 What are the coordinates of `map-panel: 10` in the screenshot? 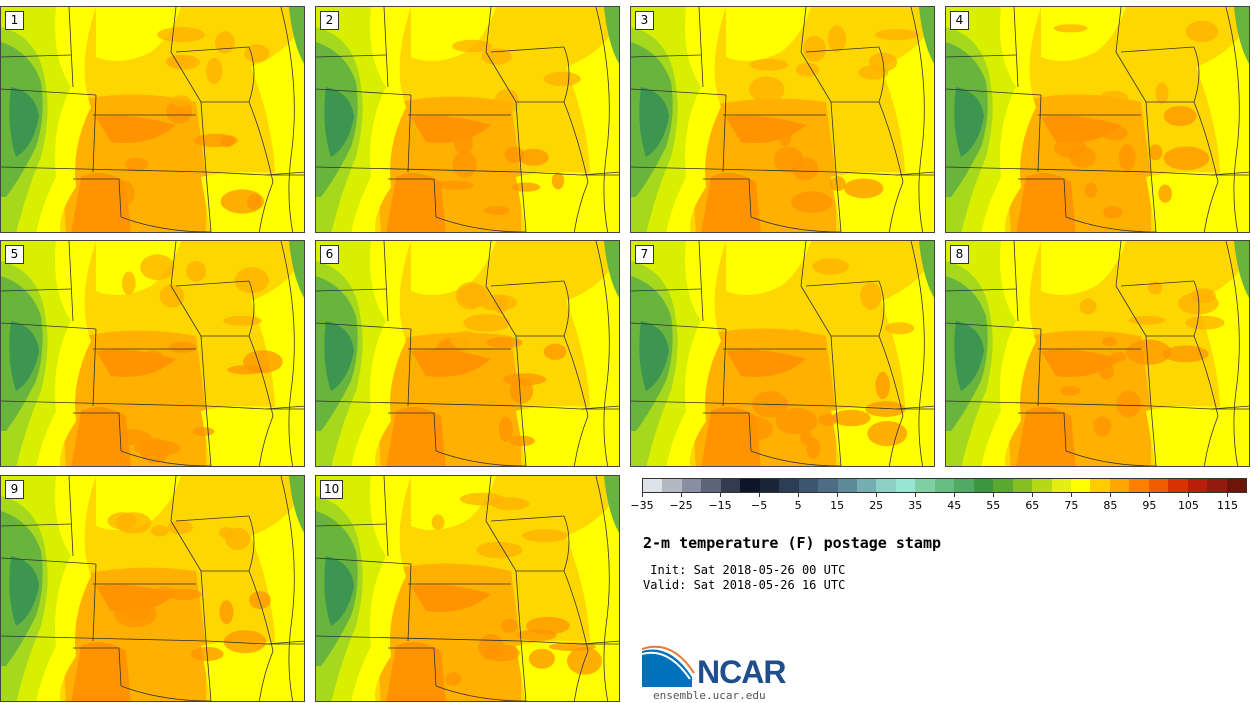 It's located at (467, 588).